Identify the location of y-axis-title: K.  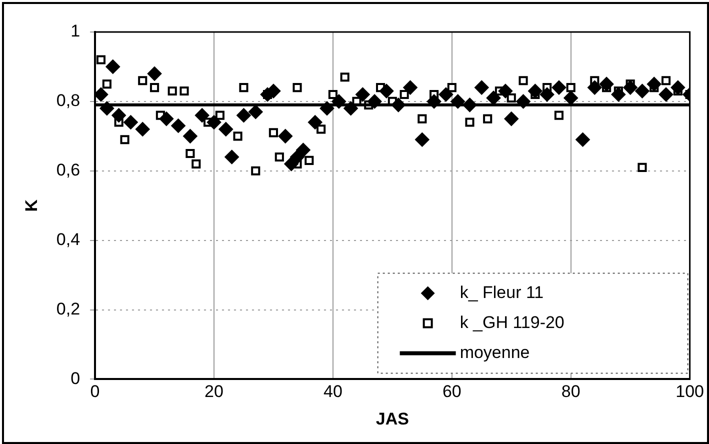
(31, 205).